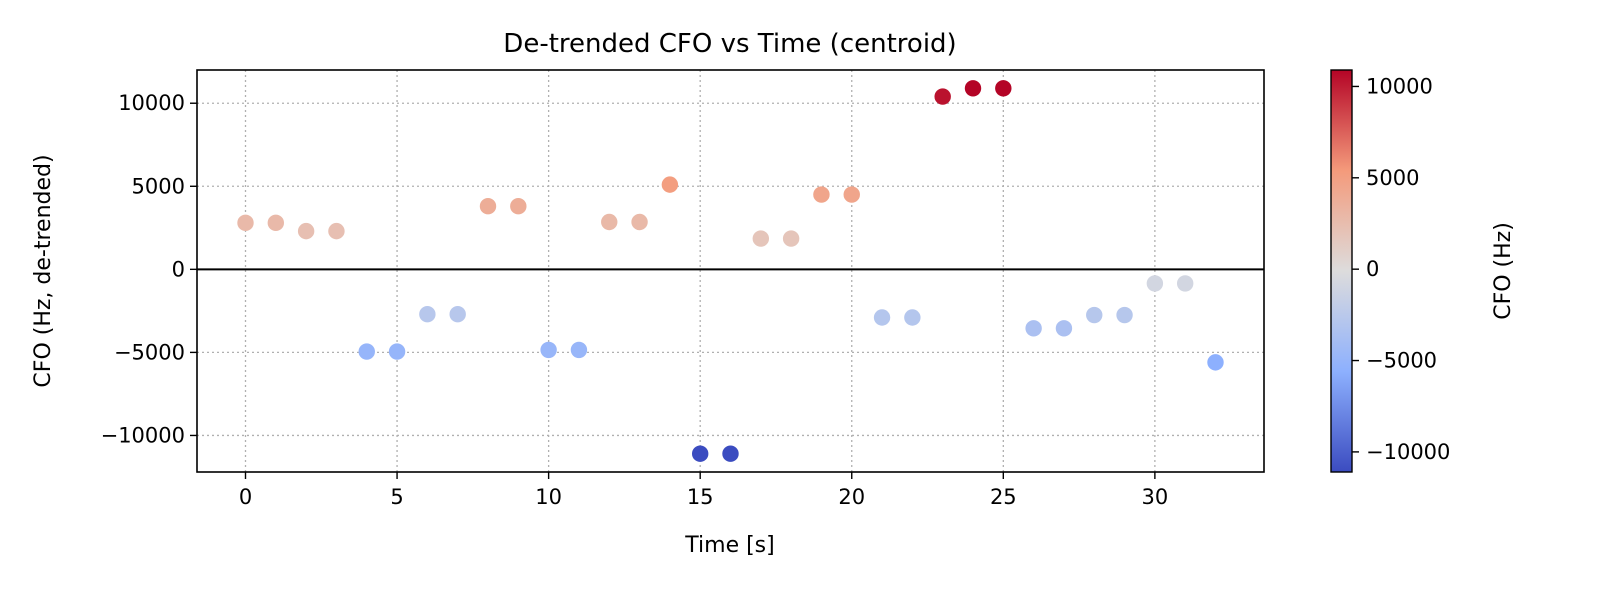 The image size is (1600, 600). Describe the element at coordinates (1341, 271) in the screenshot. I see `colorbar` at that location.